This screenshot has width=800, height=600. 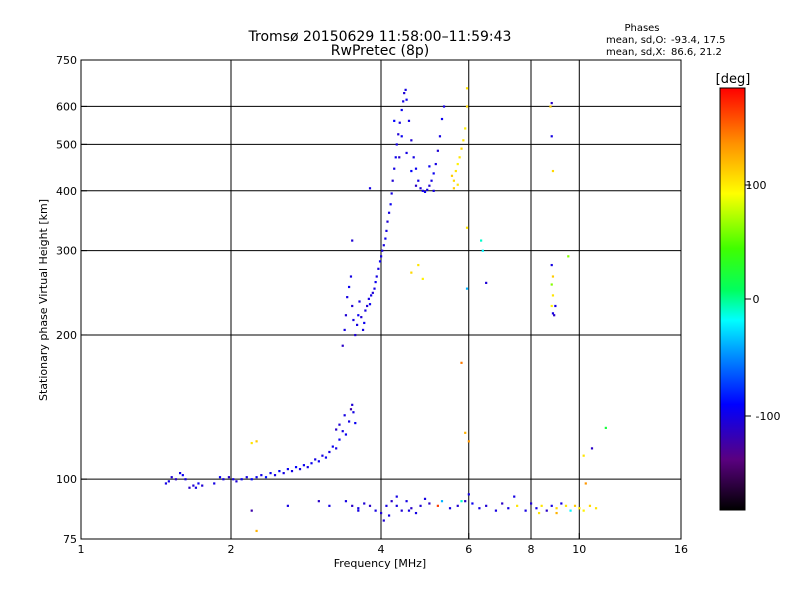 What do you see at coordinates (641, 28) in the screenshot?
I see `phases-heading: Phases` at bounding box center [641, 28].